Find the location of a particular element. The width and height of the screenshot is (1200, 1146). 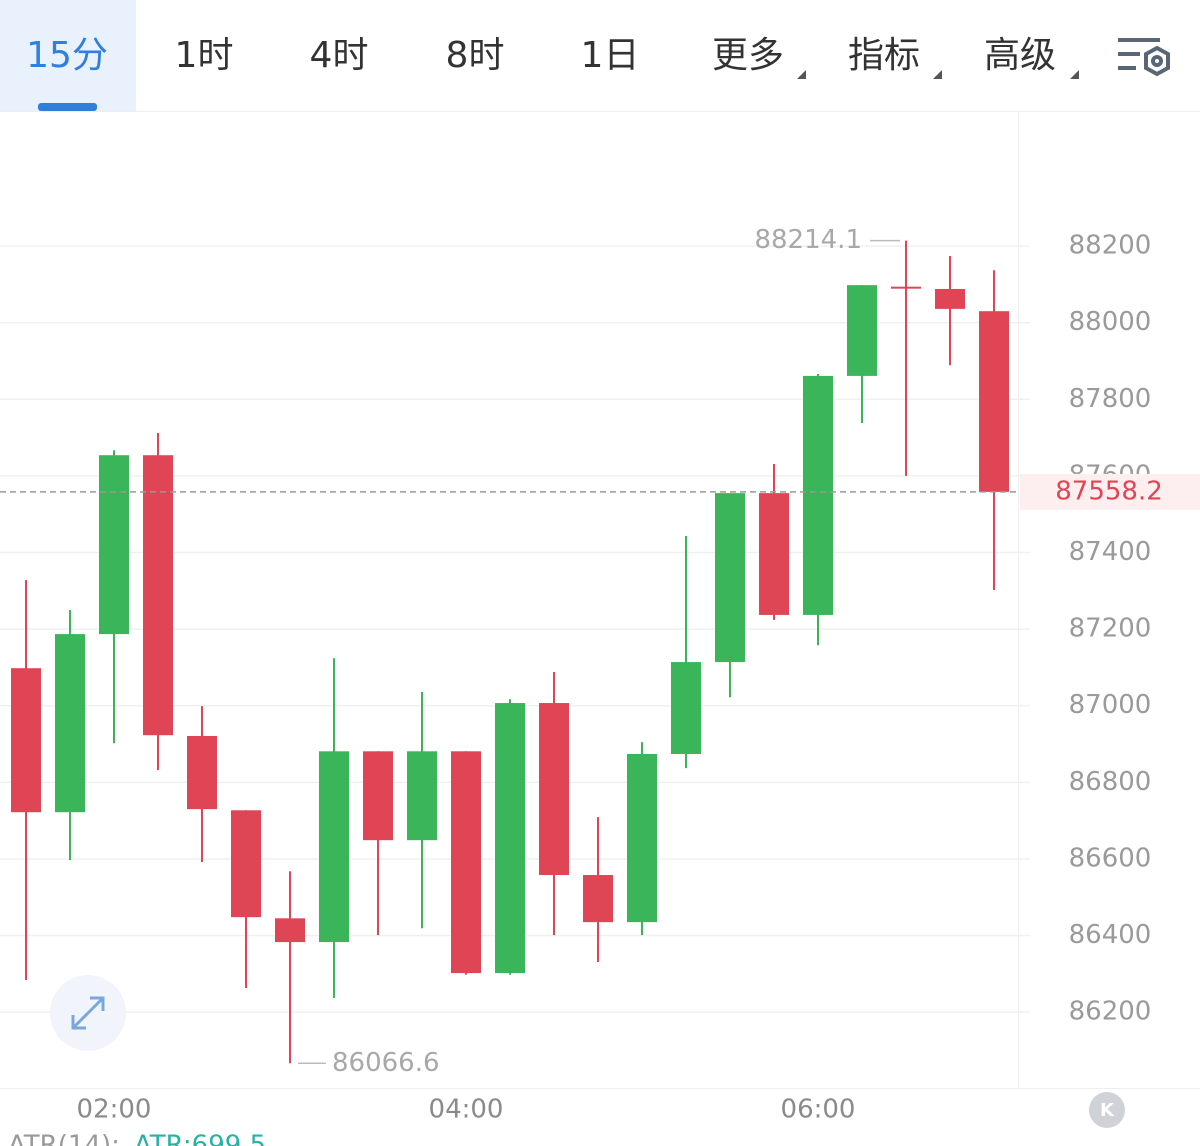

indicator-value: ATR:699.5 is located at coordinates (200, 1138).